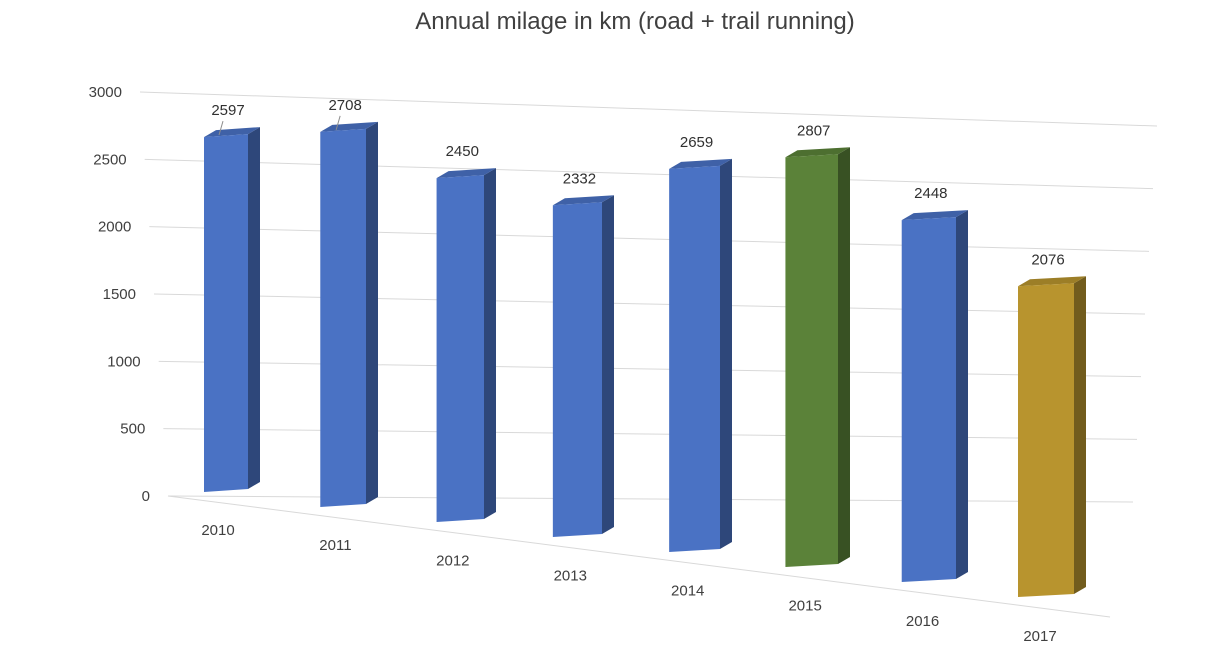 The image size is (1210, 664). I want to click on bar-2010, so click(232, 309).